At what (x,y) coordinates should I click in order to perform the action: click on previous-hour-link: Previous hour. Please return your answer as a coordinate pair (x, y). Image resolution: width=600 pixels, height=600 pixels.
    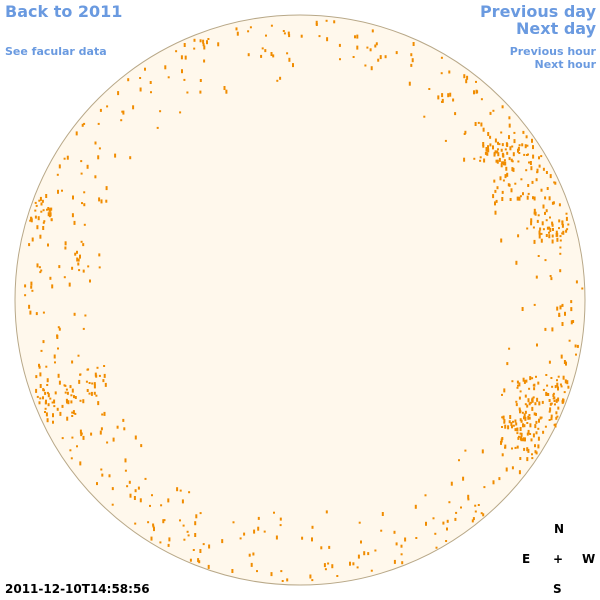
    Looking at the image, I should click on (552, 51).